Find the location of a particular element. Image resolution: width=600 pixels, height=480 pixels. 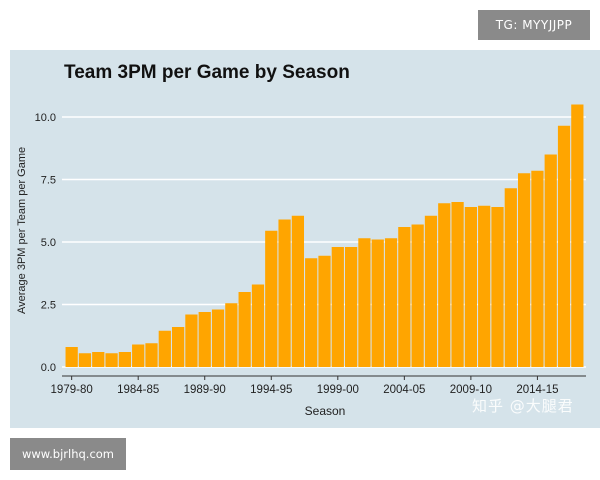

chart-title: Team 3PM per Game by Season is located at coordinates (207, 72).